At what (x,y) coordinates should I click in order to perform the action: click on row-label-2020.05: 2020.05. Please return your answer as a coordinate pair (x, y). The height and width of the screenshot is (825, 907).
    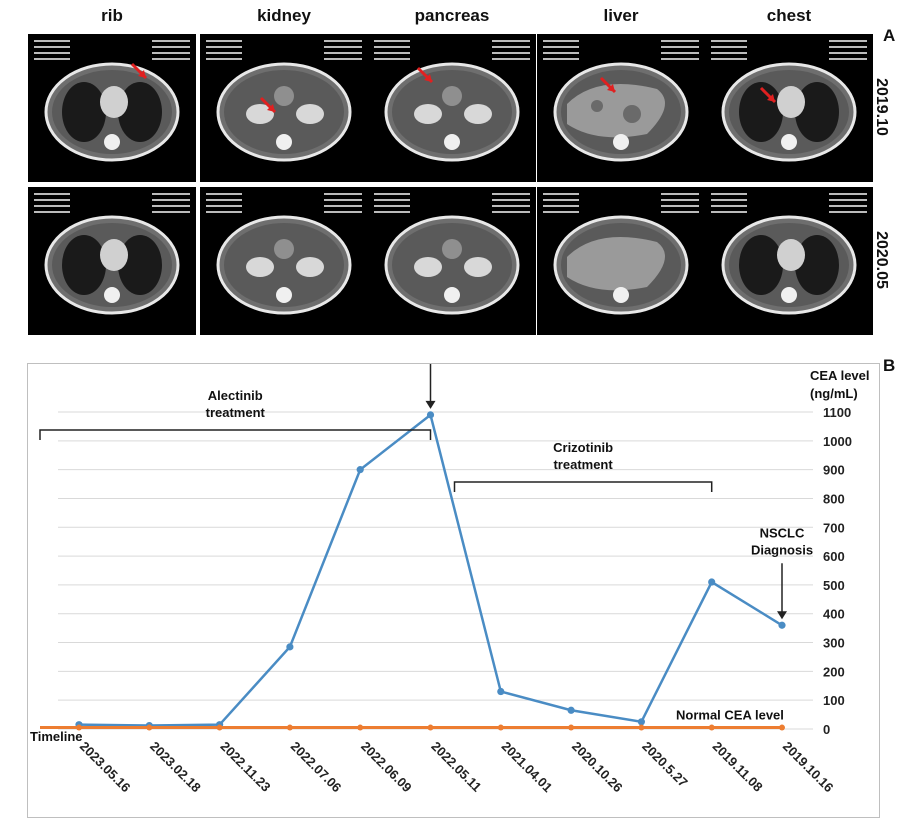
    Looking at the image, I should click on (881, 260).